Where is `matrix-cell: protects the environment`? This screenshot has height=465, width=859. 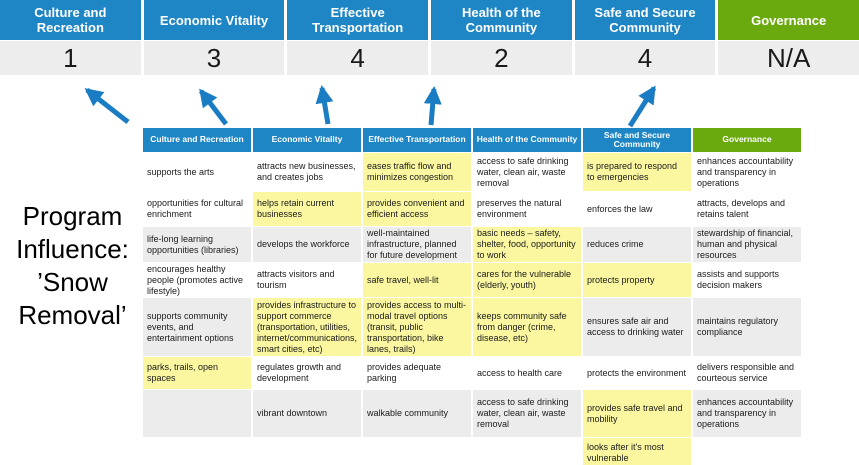
matrix-cell: protects the environment is located at coordinates (637, 373).